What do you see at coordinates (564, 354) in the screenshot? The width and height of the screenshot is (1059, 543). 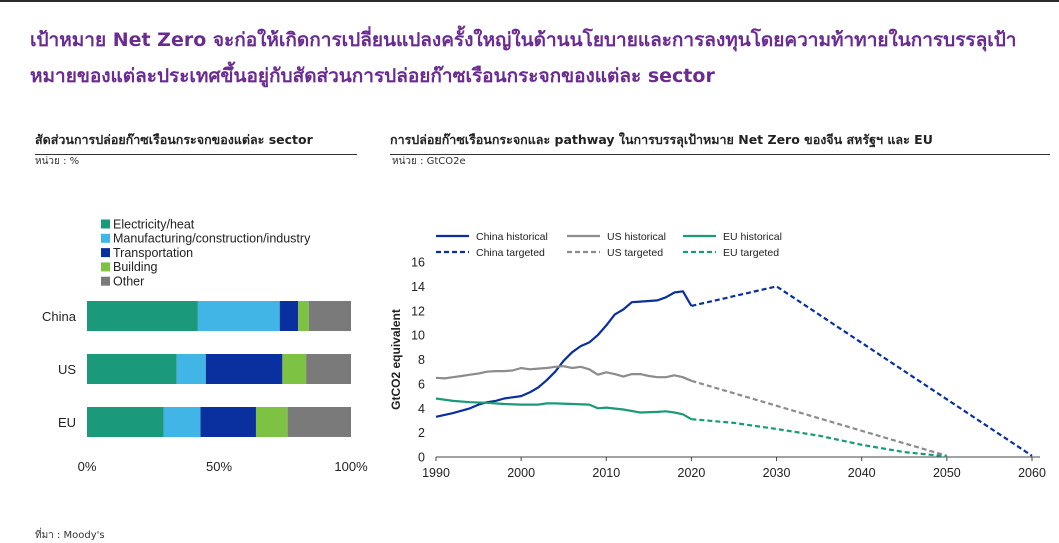 I see `series-line-china-historical` at bounding box center [564, 354].